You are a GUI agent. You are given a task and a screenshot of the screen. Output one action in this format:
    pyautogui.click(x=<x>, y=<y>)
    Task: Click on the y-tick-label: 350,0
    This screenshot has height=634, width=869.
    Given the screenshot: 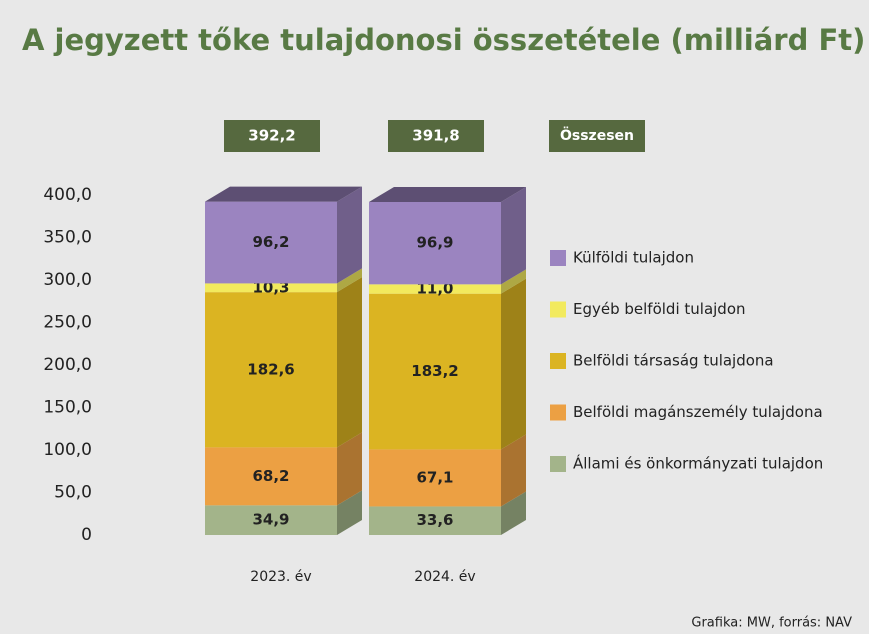 What is the action you would take?
    pyautogui.click(x=67, y=238)
    